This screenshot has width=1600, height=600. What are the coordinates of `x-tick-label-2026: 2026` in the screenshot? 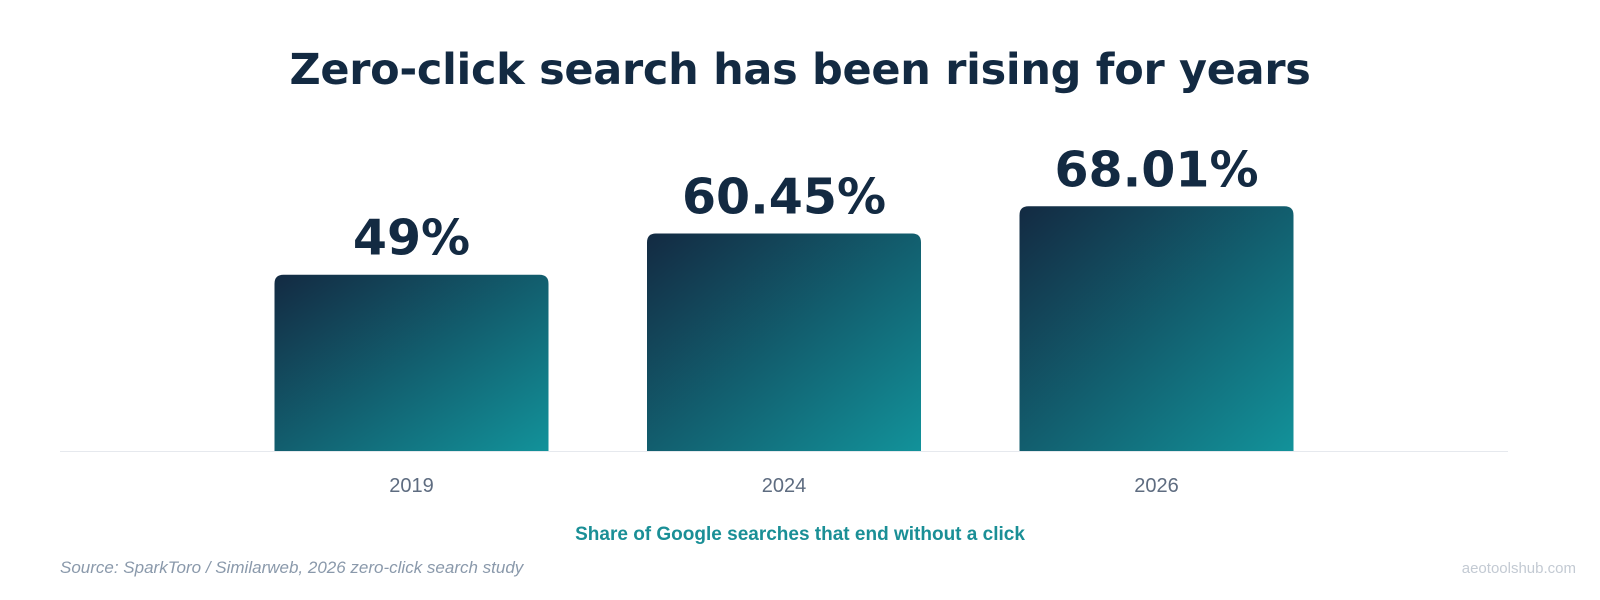 It's located at (1156, 486).